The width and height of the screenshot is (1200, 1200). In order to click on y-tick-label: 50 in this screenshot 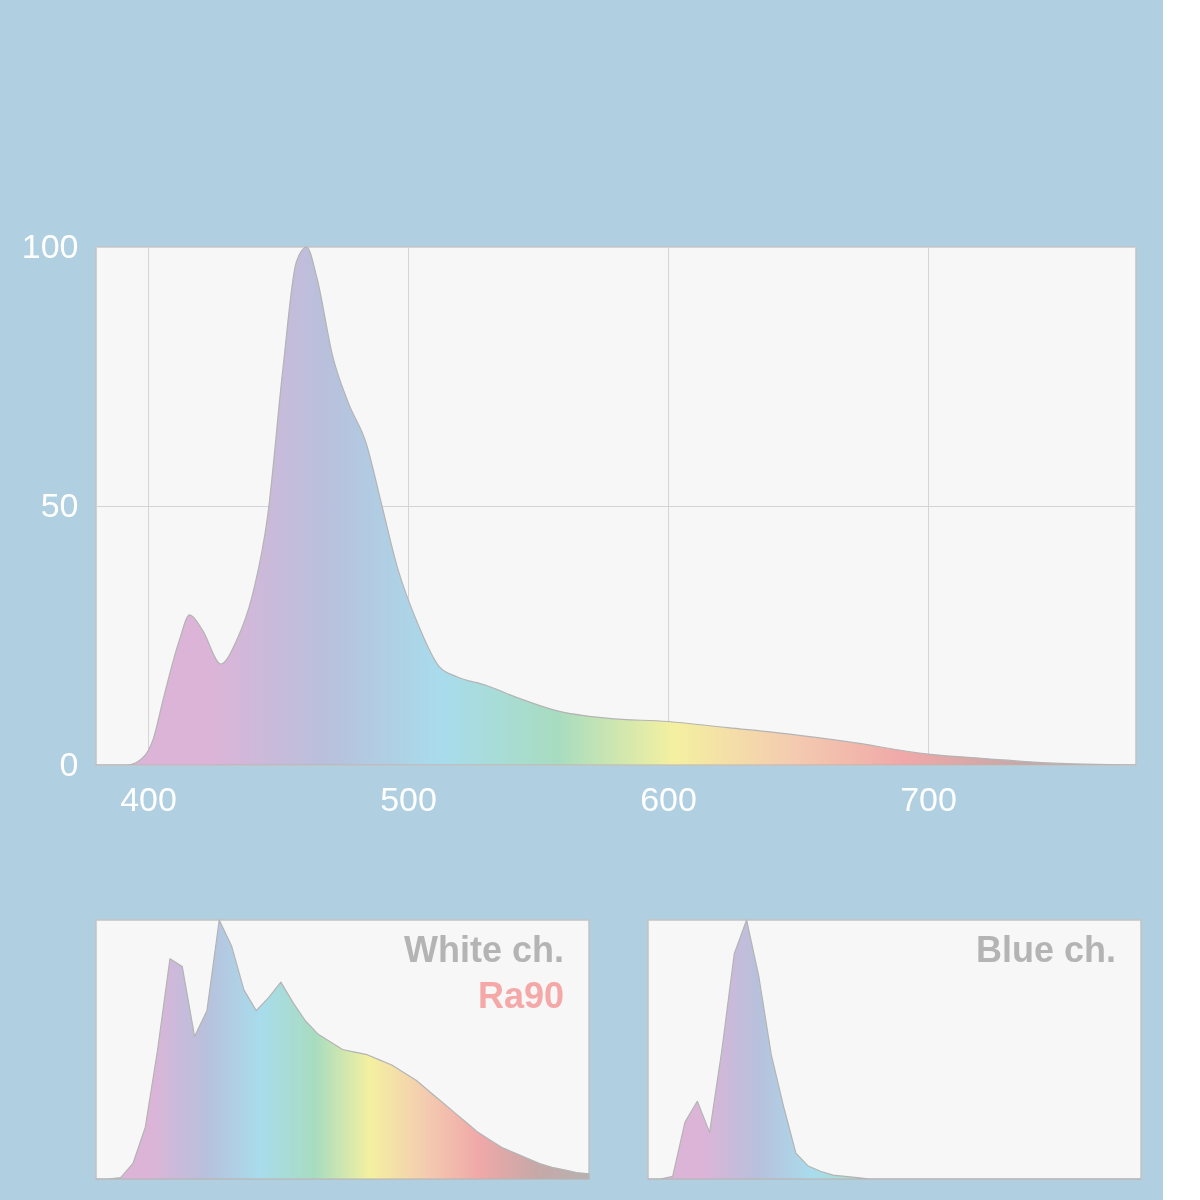, I will do `click(59, 504)`.